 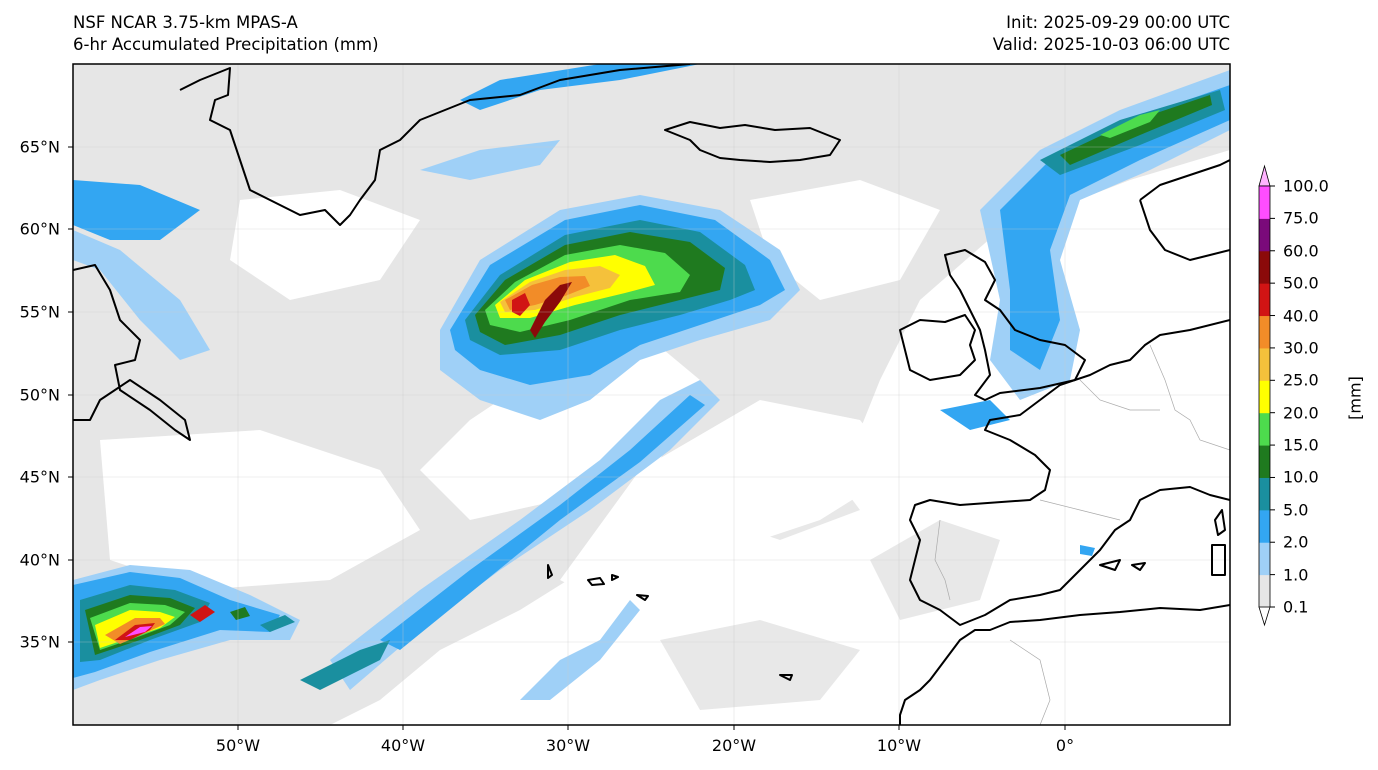 I want to click on lat-label: 50°N, so click(x=39, y=395).